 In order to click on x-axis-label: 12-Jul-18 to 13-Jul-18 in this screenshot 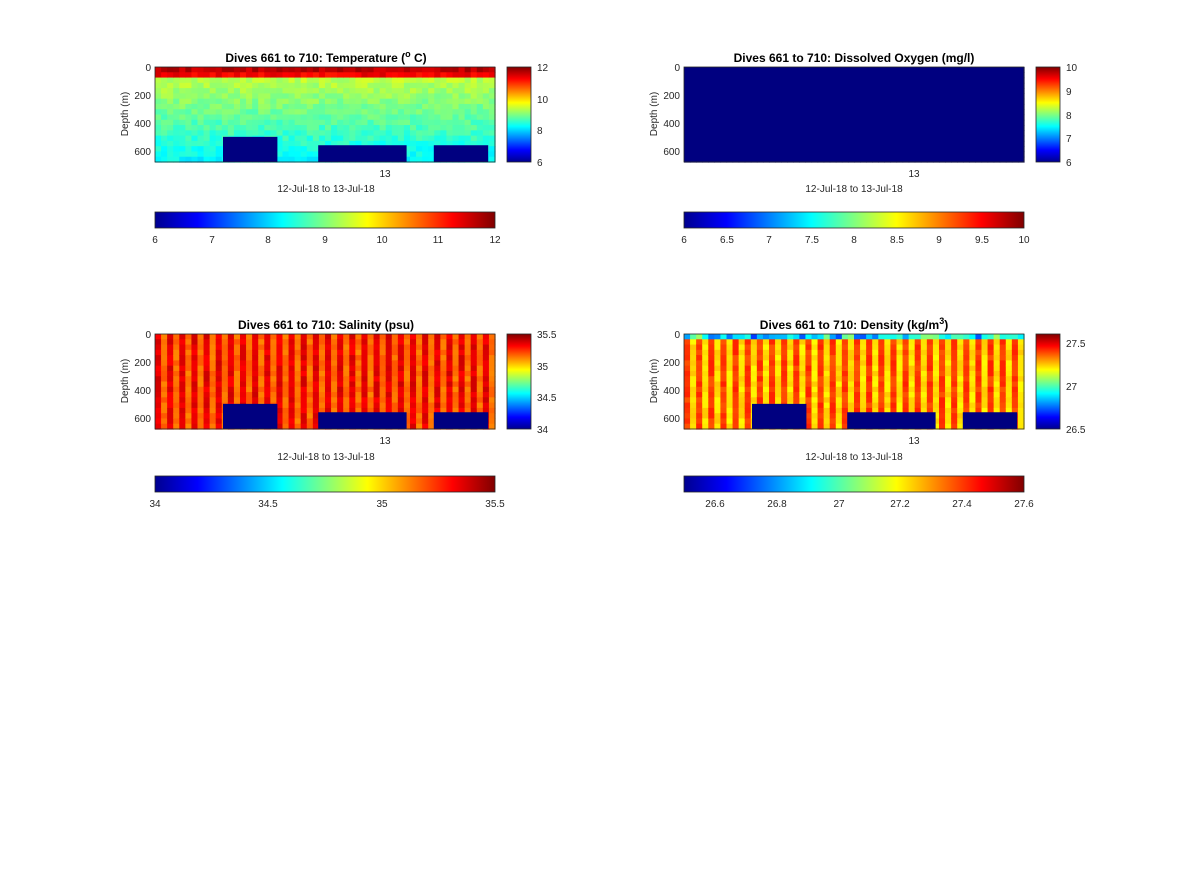, I will do `click(326, 457)`.